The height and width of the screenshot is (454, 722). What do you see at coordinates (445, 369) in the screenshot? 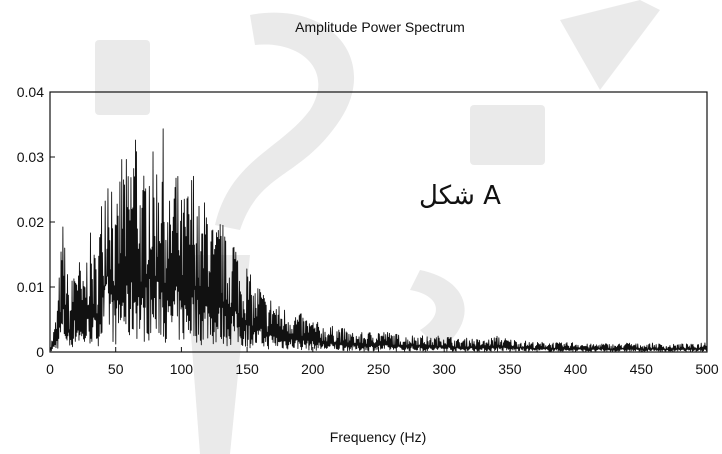
I see `x-tick-label: 300` at bounding box center [445, 369].